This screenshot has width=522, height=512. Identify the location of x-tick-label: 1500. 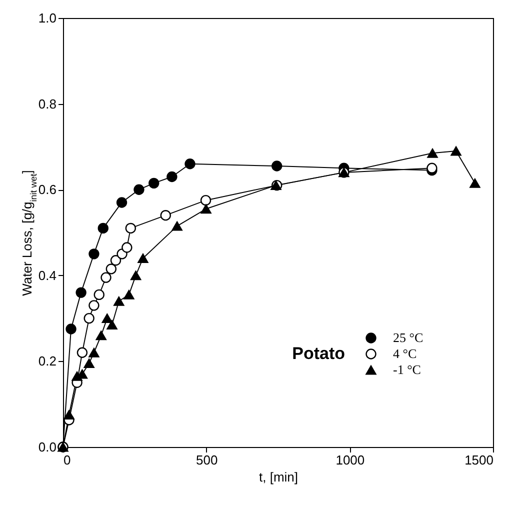
(479, 460).